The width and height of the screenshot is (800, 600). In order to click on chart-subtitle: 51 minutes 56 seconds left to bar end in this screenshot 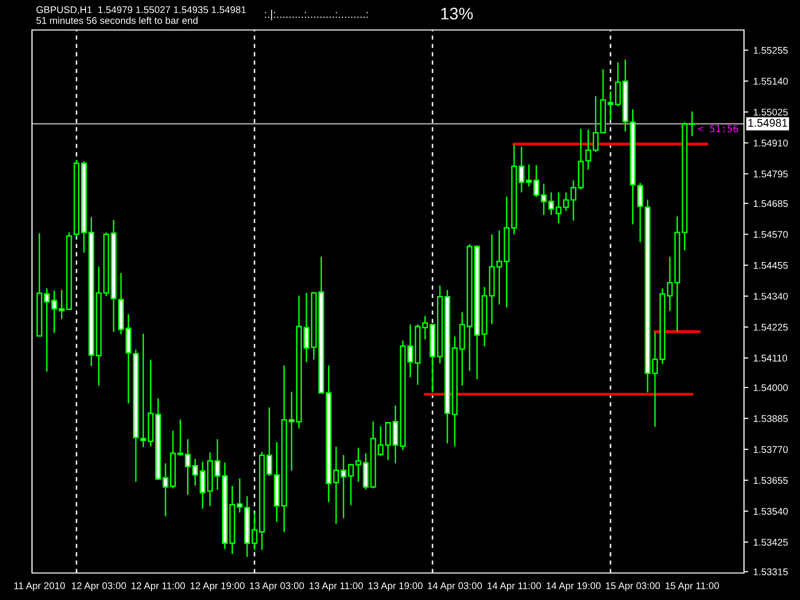, I will do `click(117, 20)`.